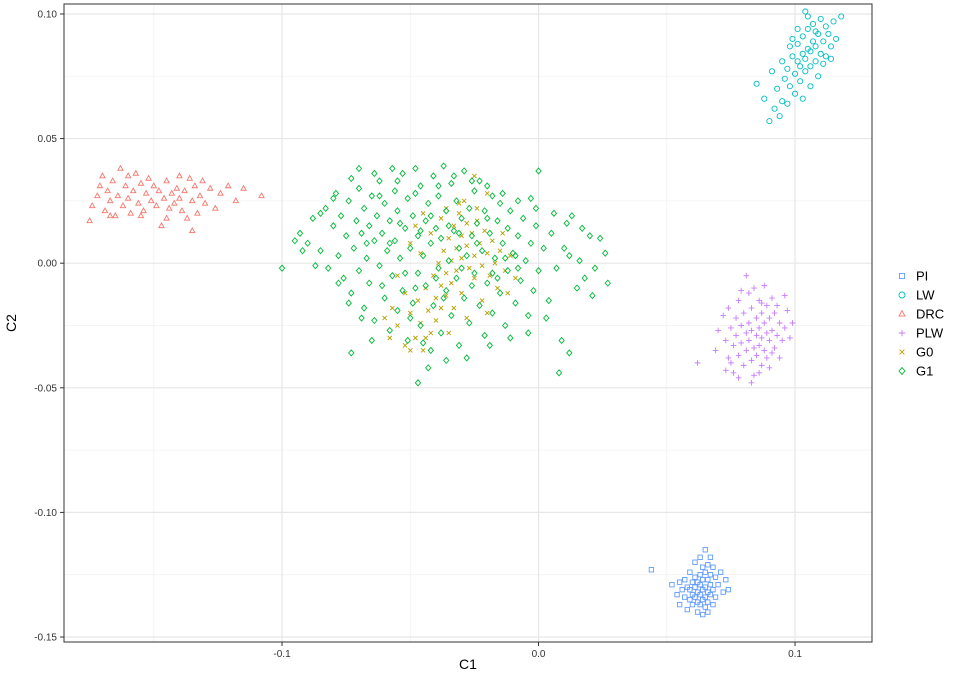  I want to click on y-tick-label: 0.05, so click(48, 139).